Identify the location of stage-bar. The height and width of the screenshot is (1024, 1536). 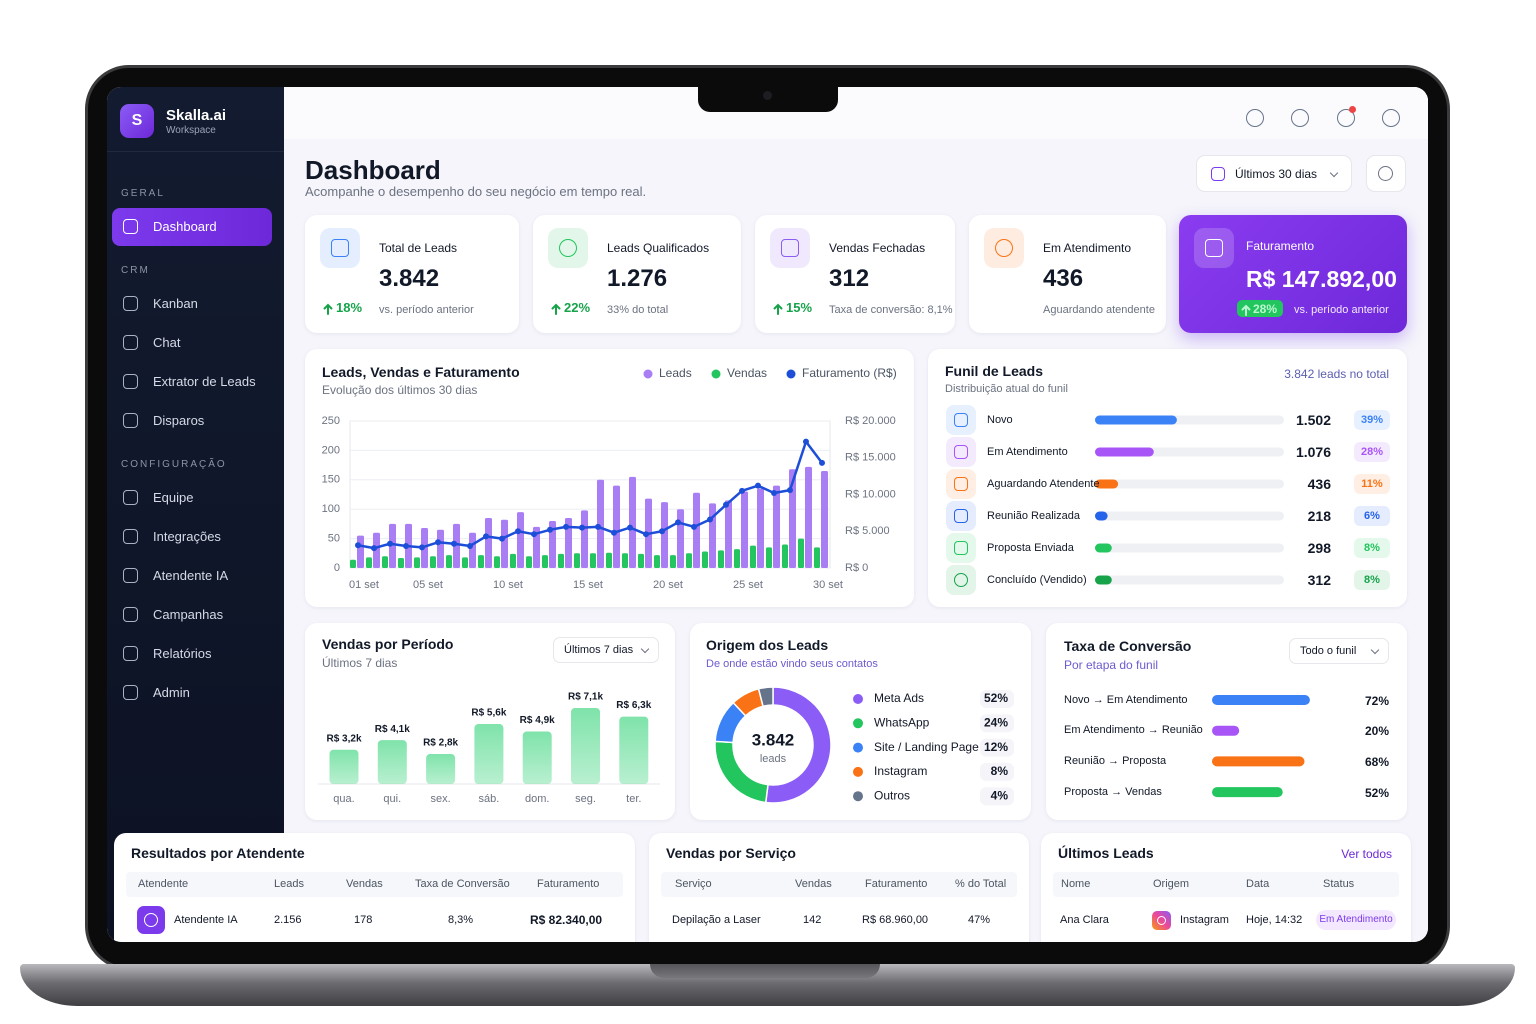
(1136, 420).